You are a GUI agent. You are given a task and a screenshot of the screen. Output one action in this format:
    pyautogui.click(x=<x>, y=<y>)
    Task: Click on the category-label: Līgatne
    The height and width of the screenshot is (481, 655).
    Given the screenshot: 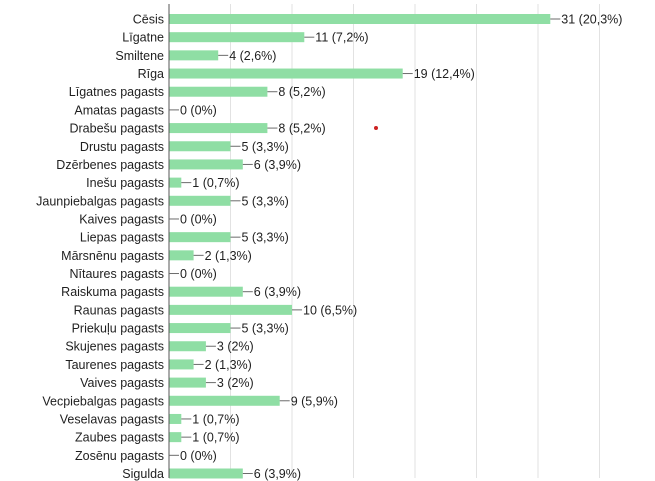 What is the action you would take?
    pyautogui.click(x=143, y=38)
    